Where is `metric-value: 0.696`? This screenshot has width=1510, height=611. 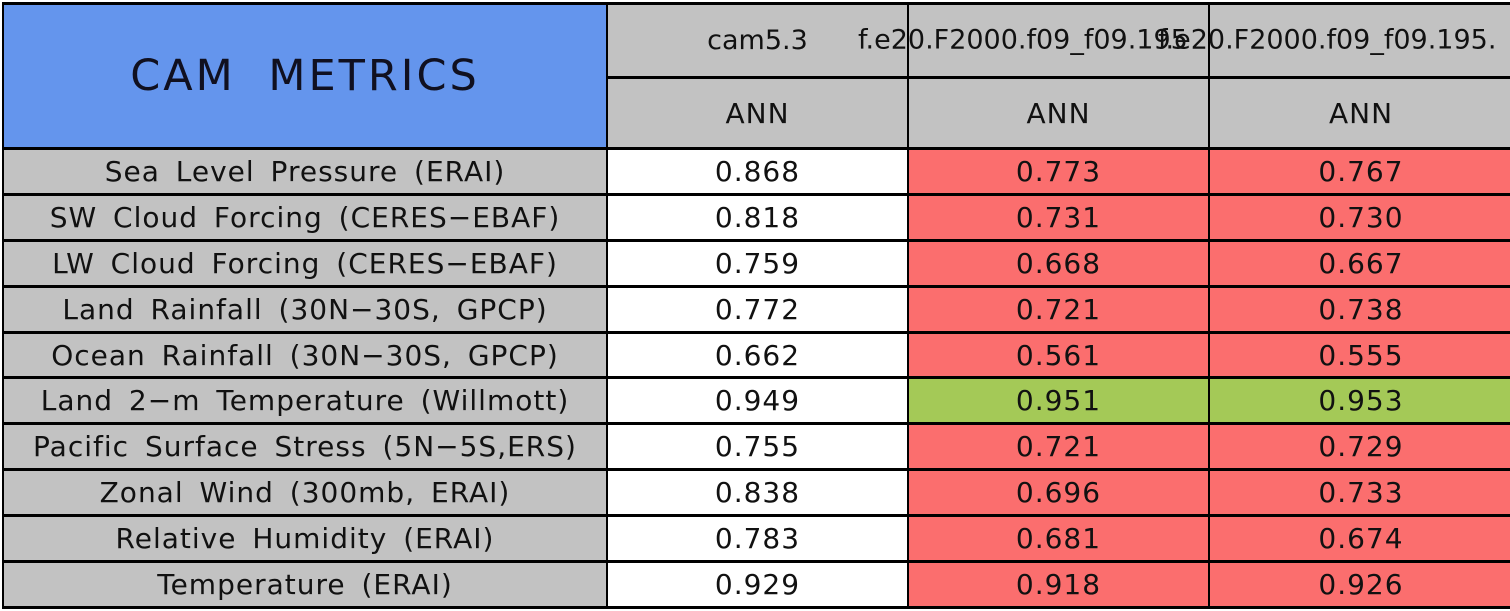
metric-value: 0.696 is located at coordinates (1058, 493).